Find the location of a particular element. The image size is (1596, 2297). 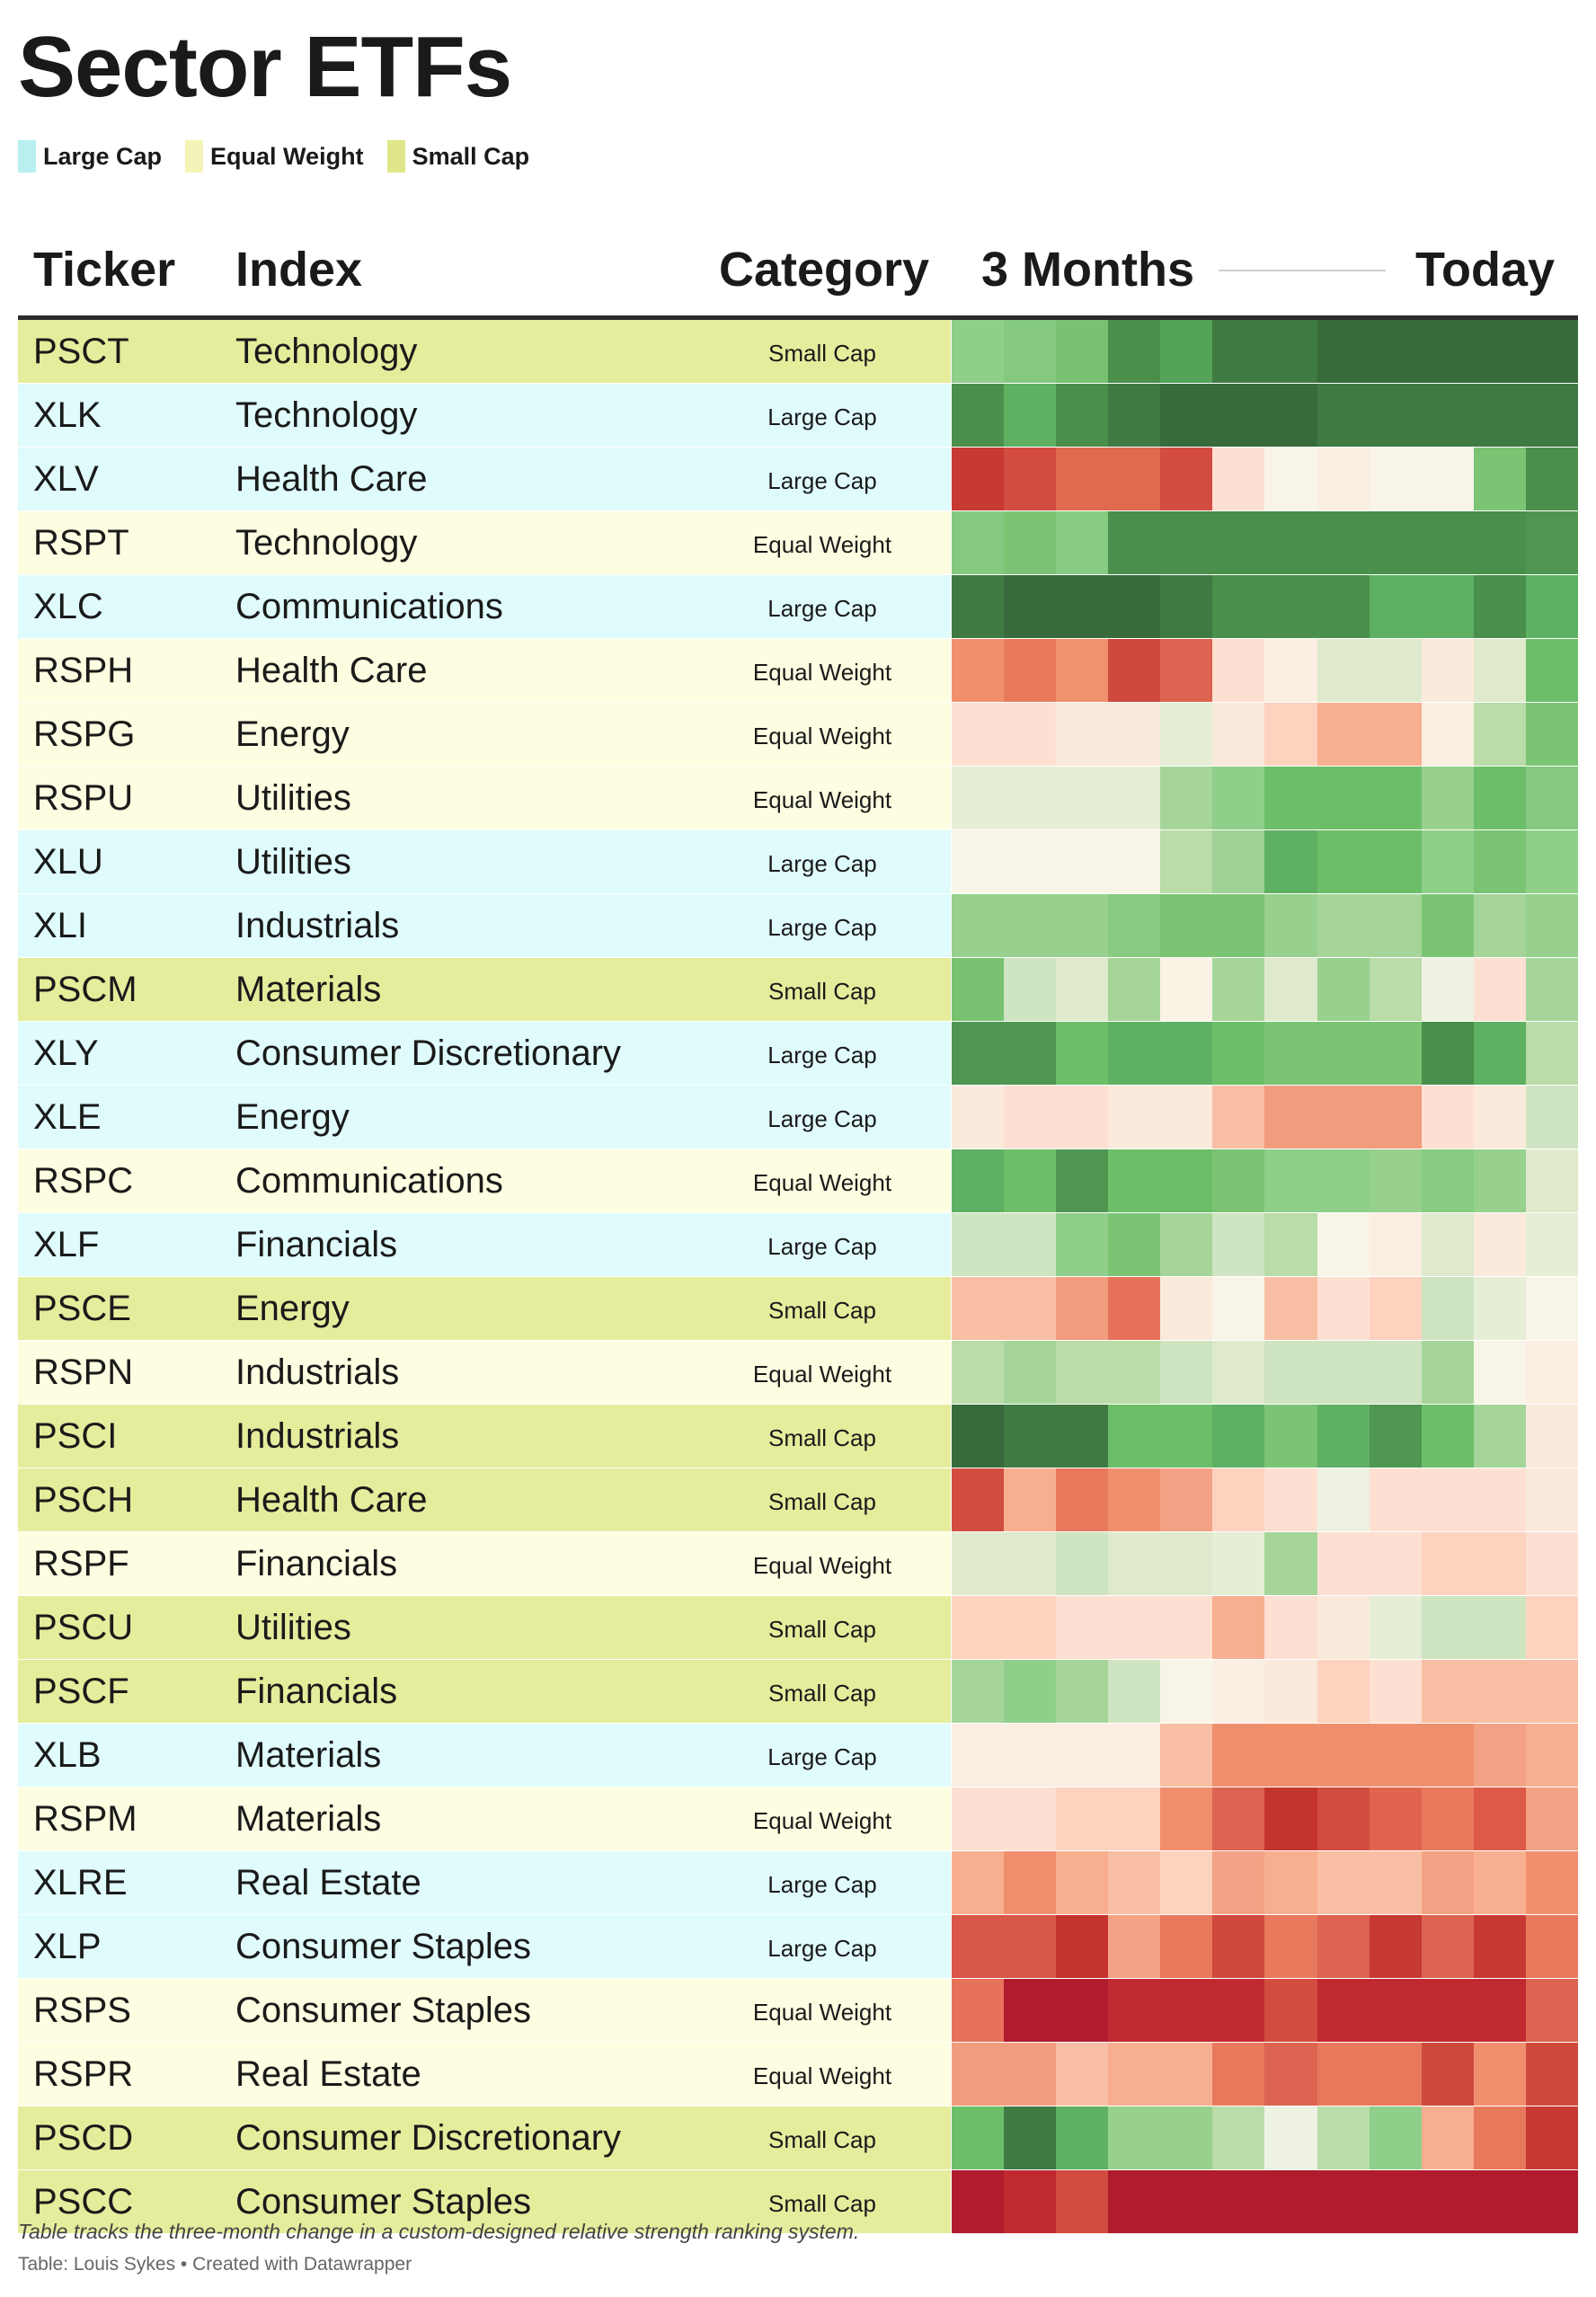

table-row: XLF Financials Large Cap is located at coordinates (798, 1245).